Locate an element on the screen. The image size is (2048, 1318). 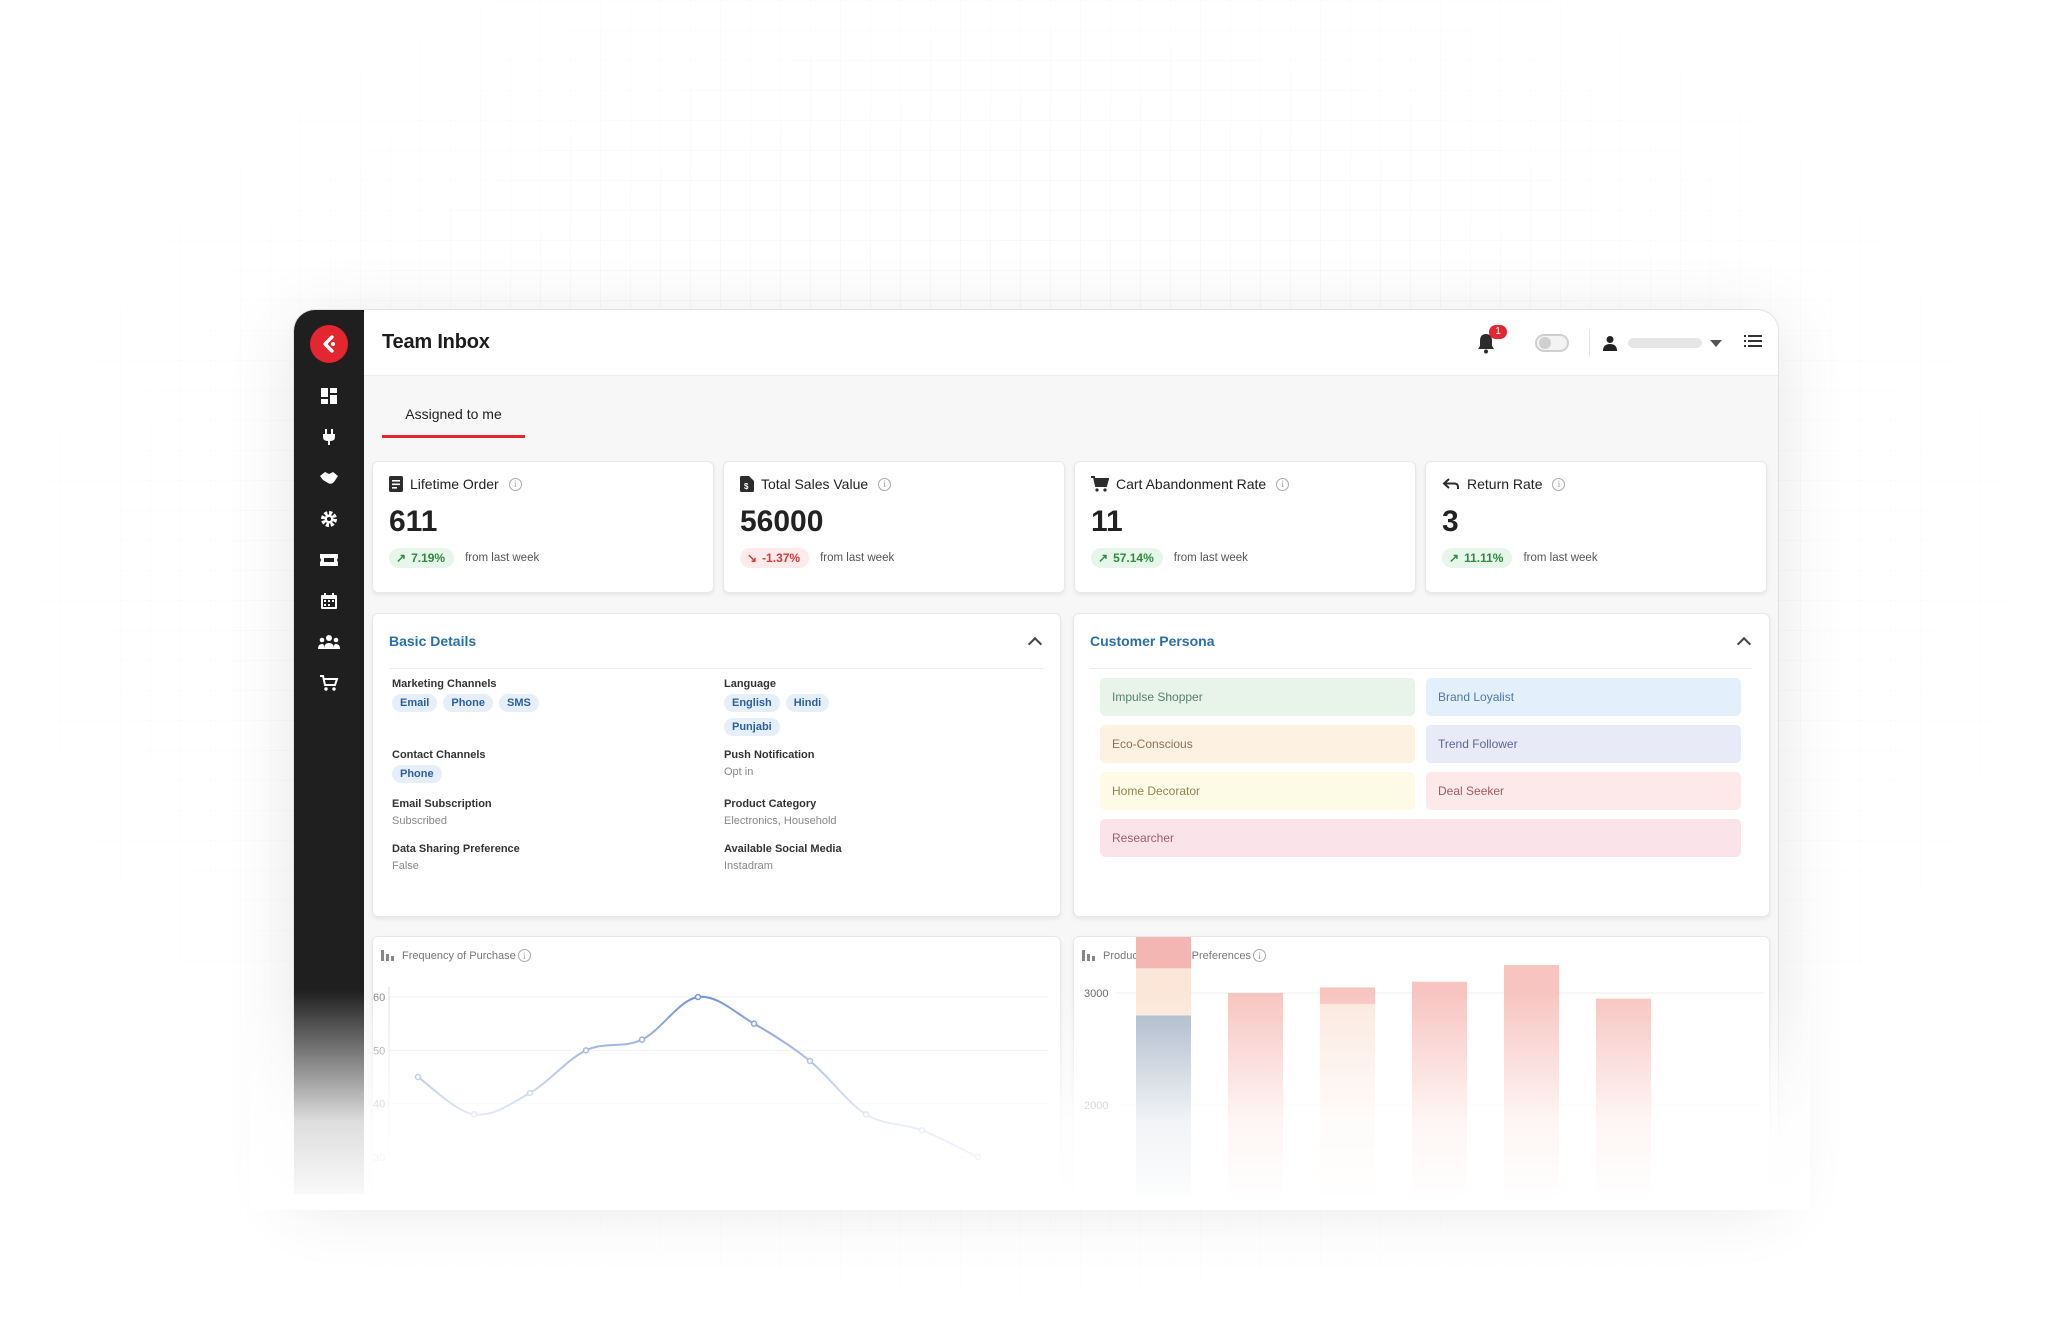
persona-tag: Eco-Conscious is located at coordinates (1257, 744).